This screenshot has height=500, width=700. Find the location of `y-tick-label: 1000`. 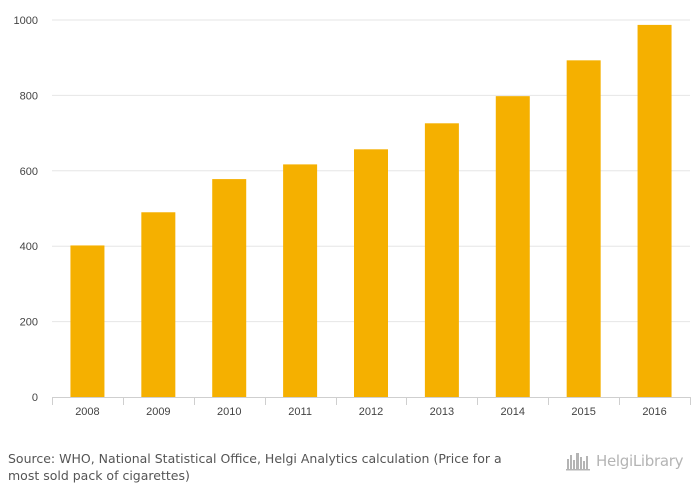

y-tick-label: 1000 is located at coordinates (26, 21).